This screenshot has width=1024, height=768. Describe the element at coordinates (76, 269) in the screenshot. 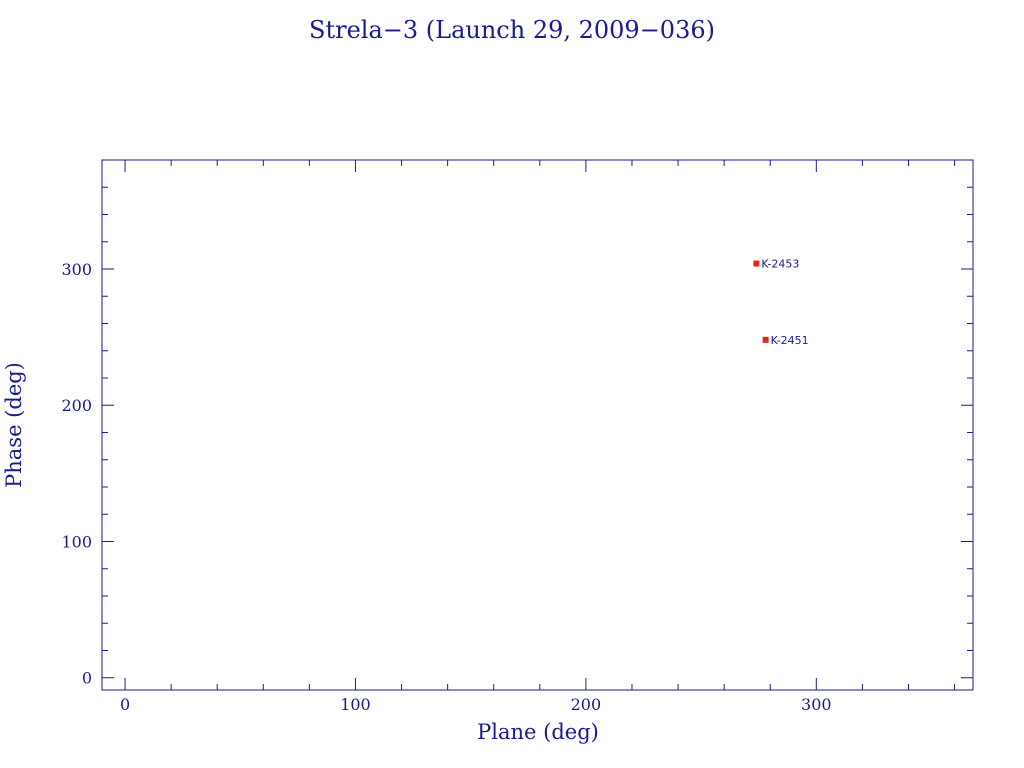

I see `y-tick-label: 300` at that location.